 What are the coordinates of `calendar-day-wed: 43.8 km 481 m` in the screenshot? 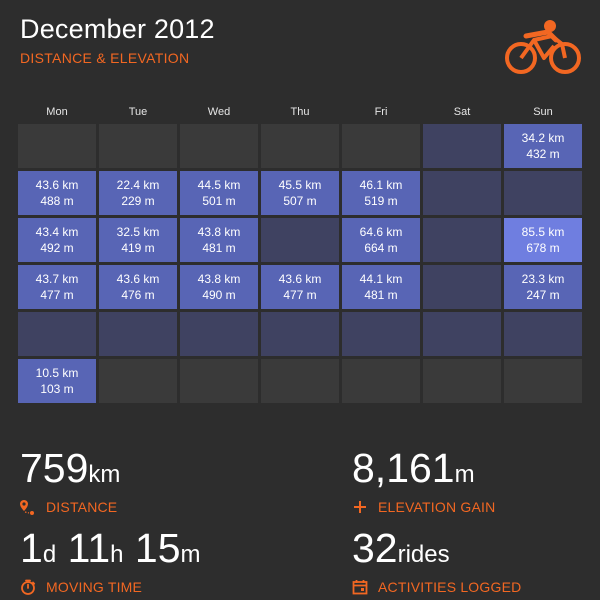 It's located at (219, 240).